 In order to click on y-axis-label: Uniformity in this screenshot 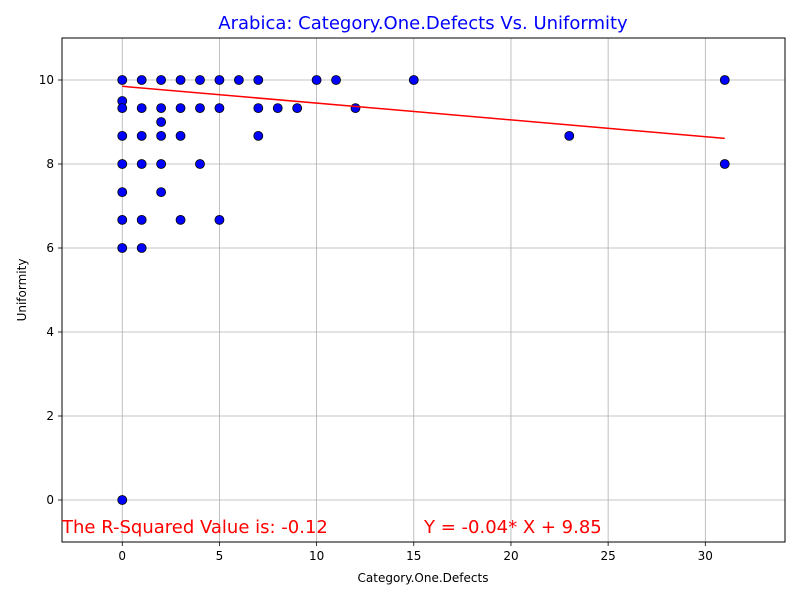, I will do `click(22, 290)`.